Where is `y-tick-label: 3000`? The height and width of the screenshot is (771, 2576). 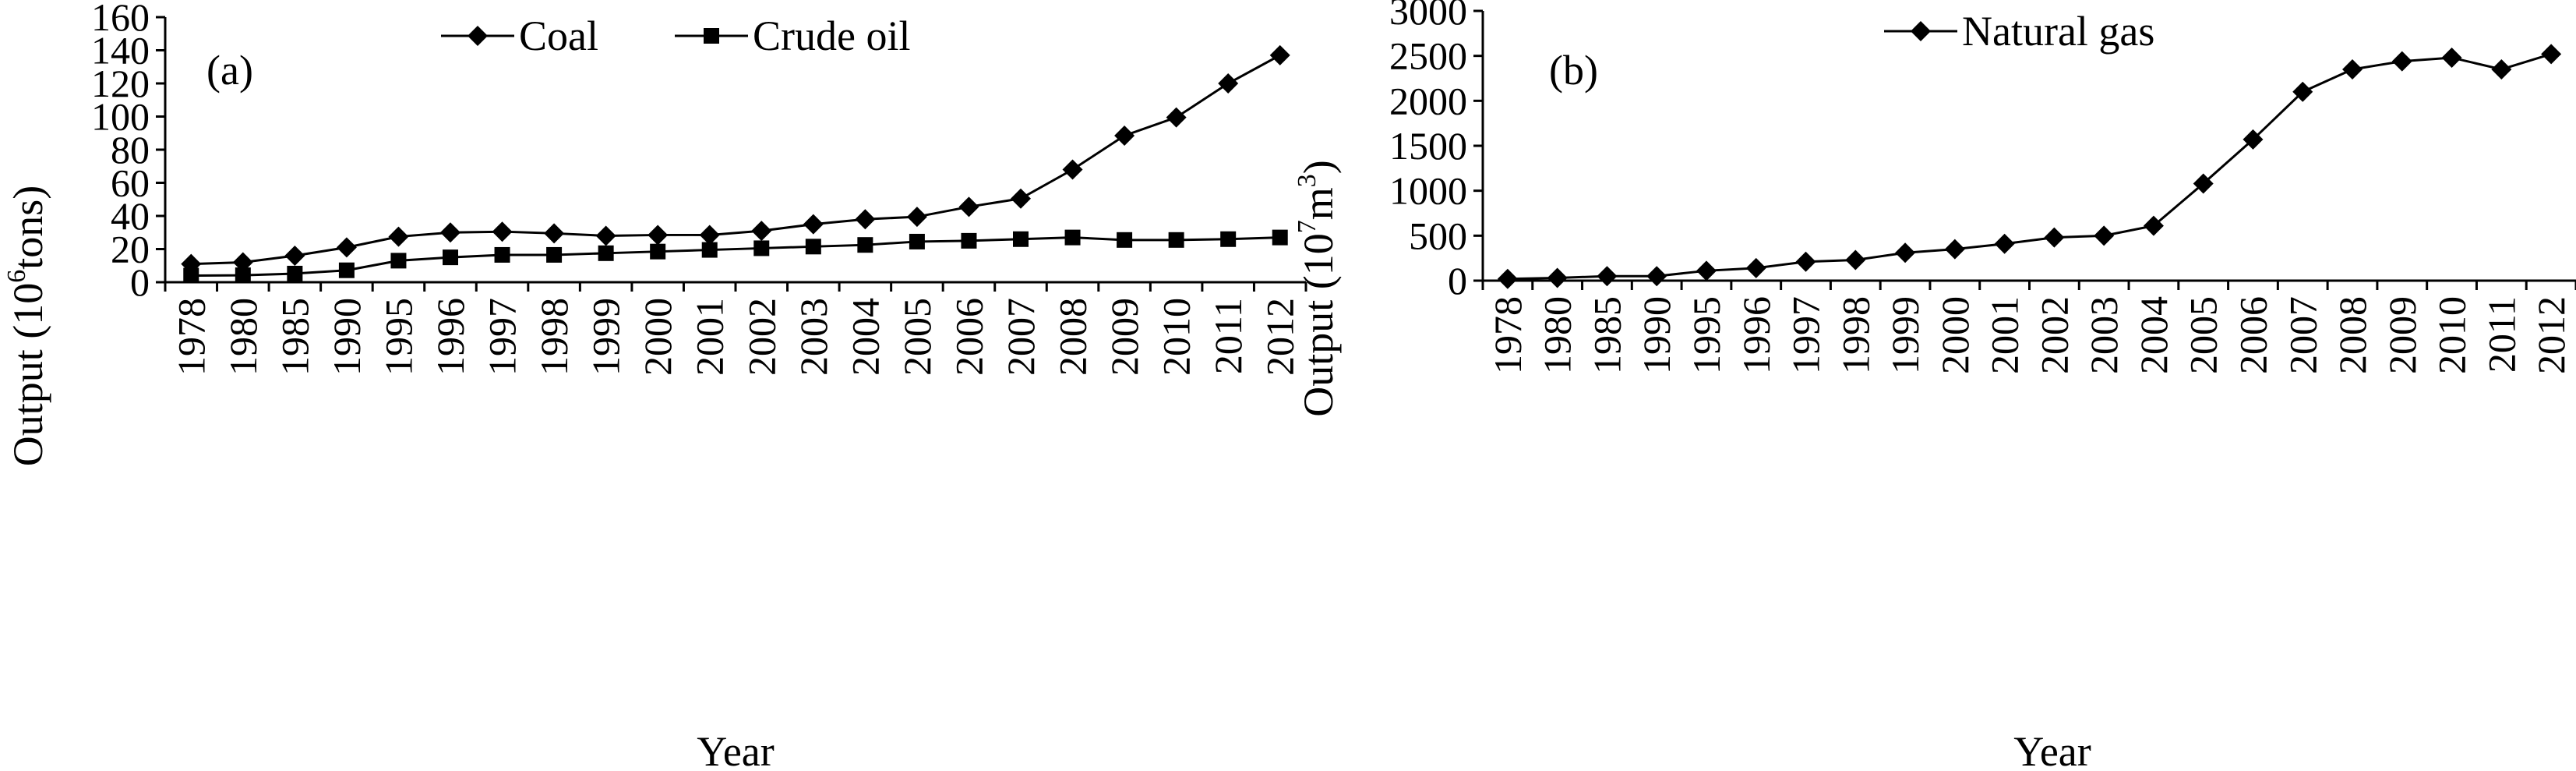 y-tick-label: 3000 is located at coordinates (1428, 16).